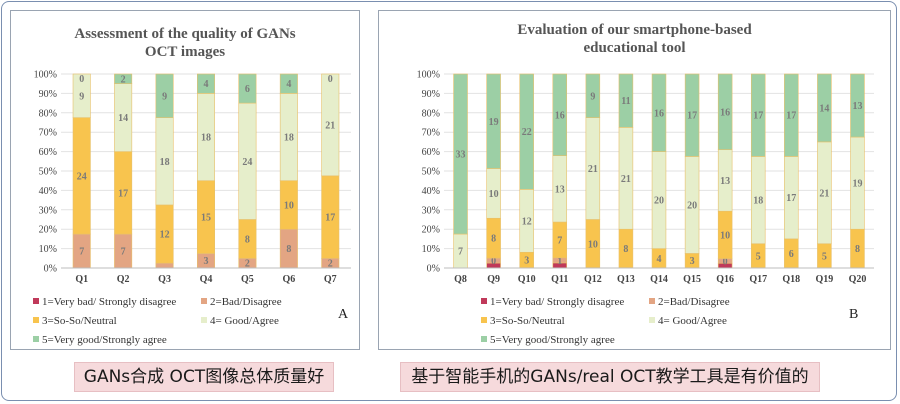 The image size is (900, 404). I want to click on chart-a-data-label: 17, so click(330, 218).